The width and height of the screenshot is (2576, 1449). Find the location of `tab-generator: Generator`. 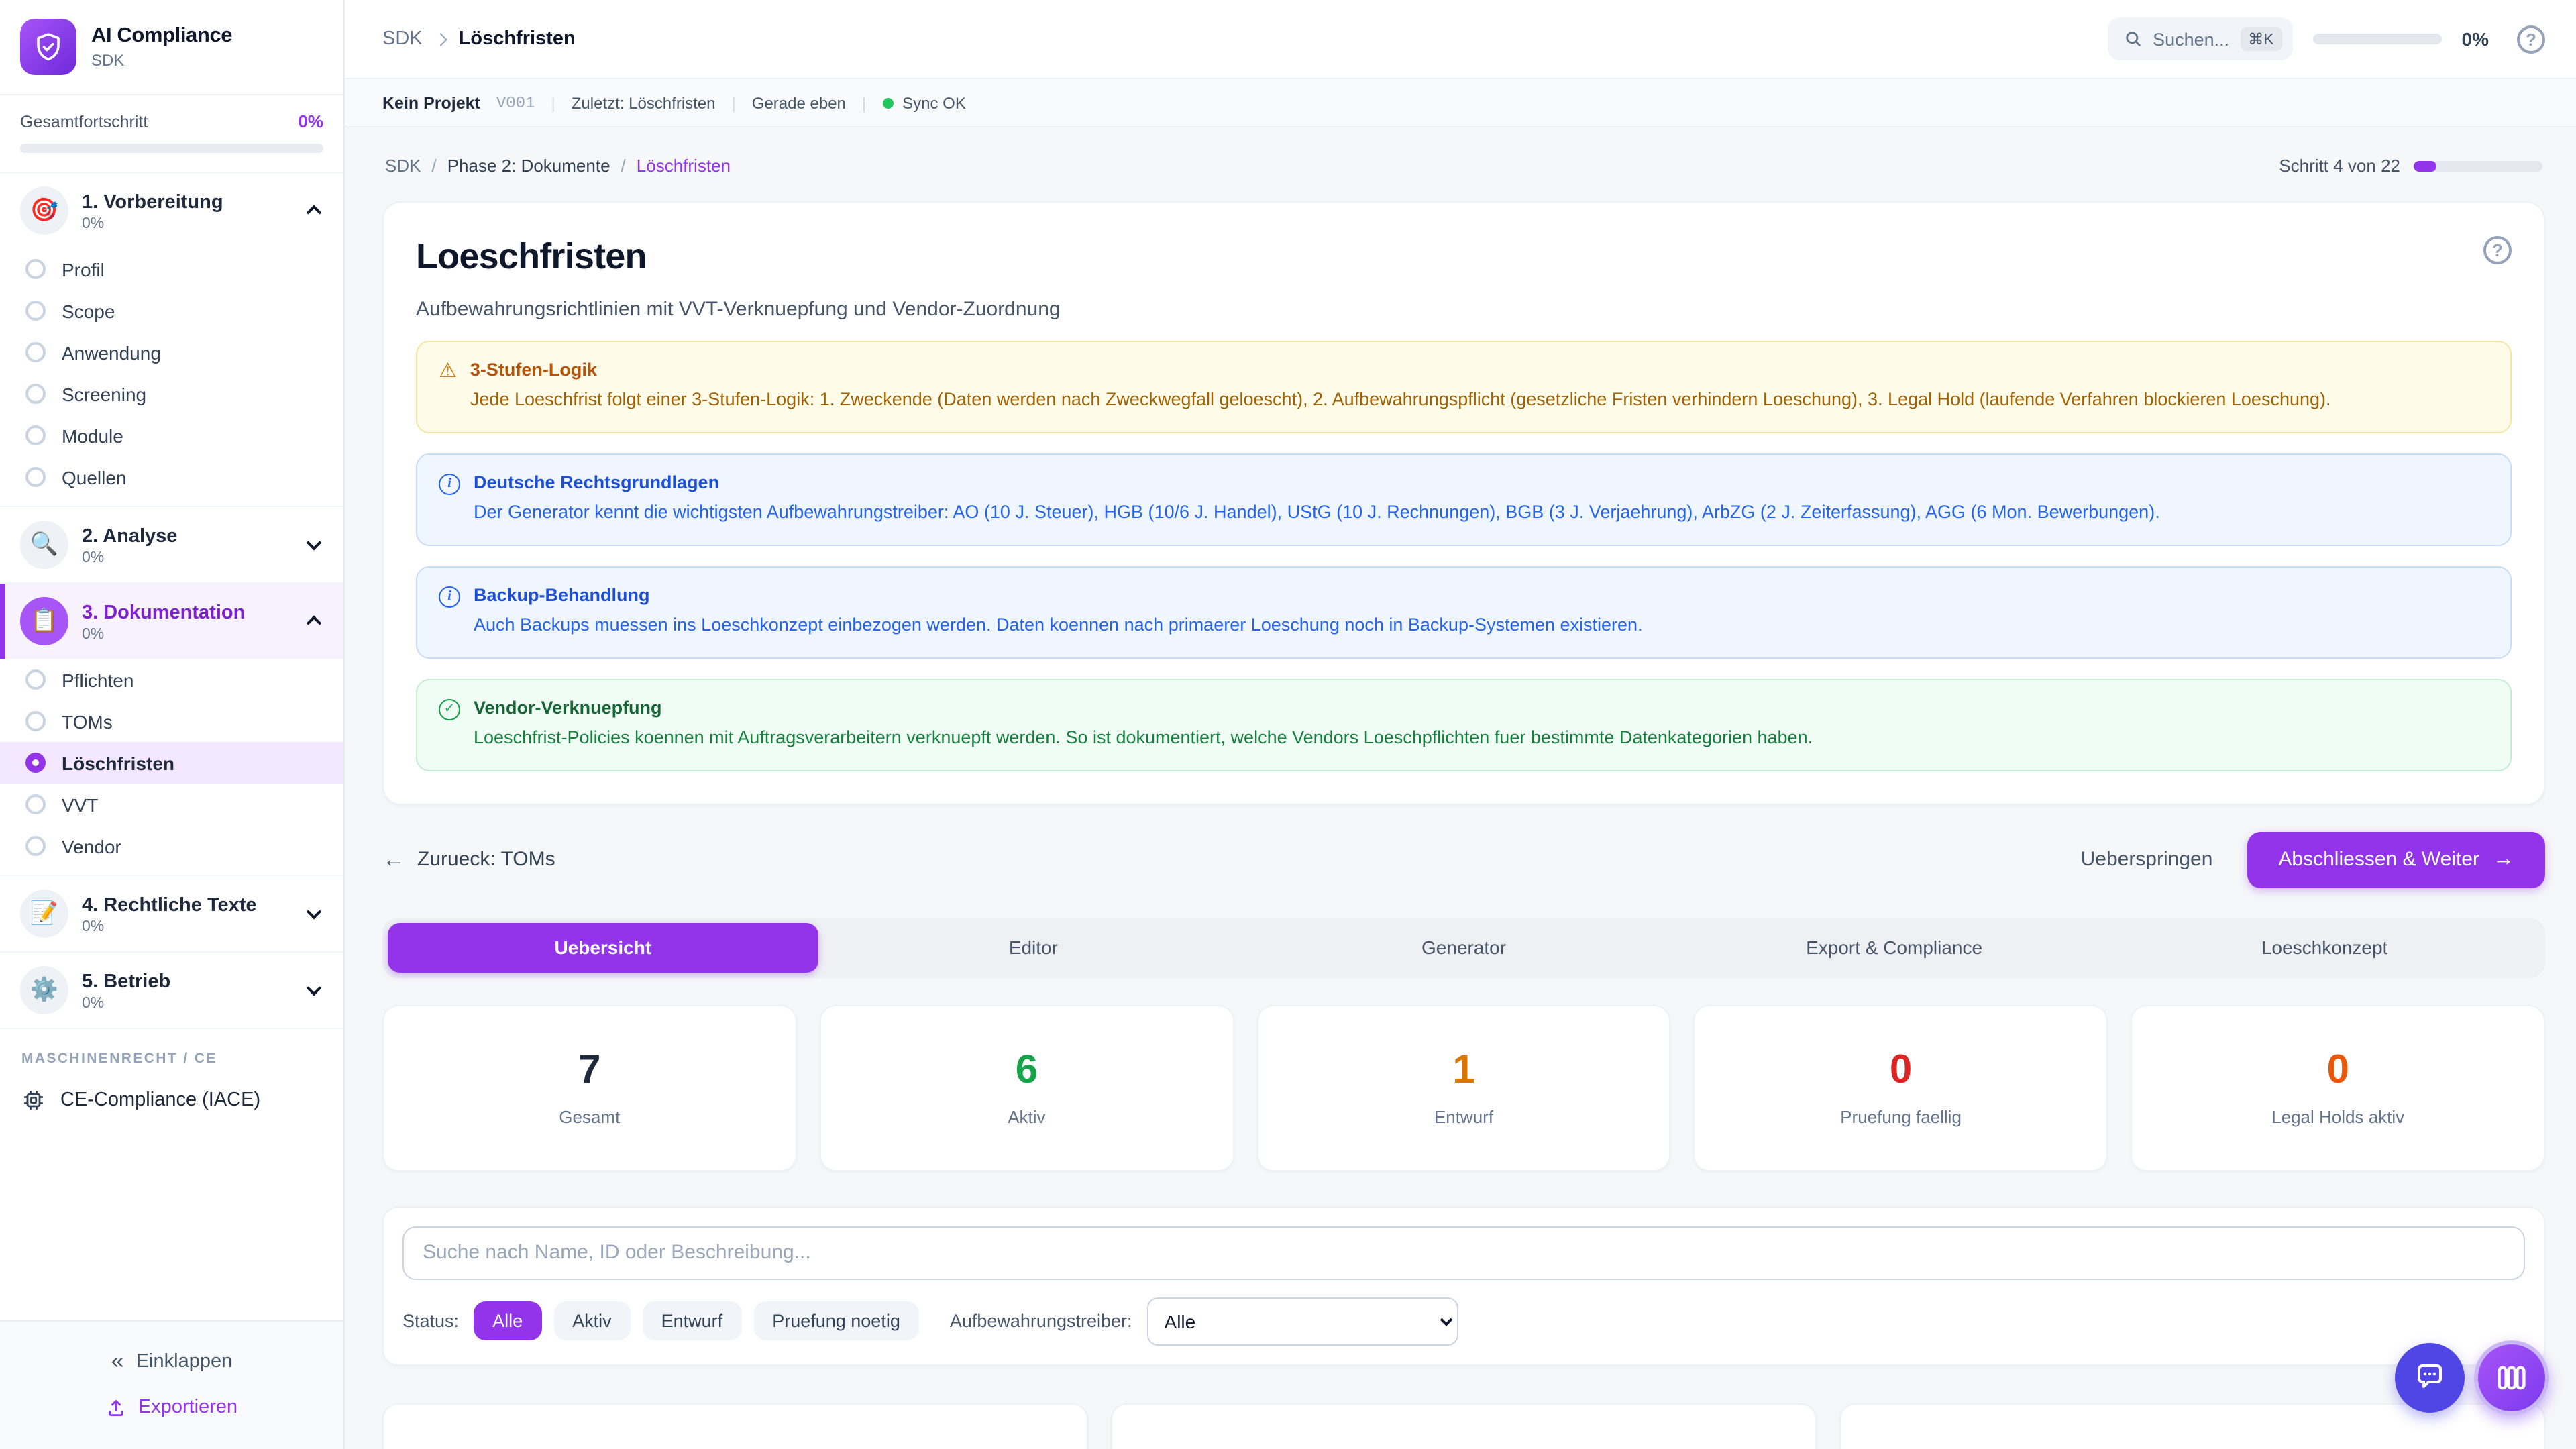

tab-generator: Generator is located at coordinates (1464, 947).